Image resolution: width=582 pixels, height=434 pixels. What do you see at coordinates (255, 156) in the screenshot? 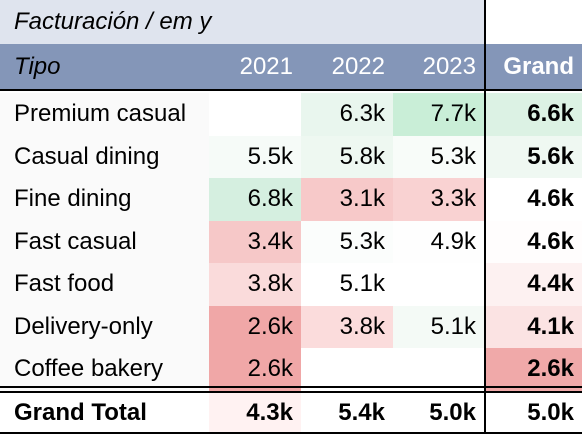
I see `value-cell-2021: 5.5k` at bounding box center [255, 156].